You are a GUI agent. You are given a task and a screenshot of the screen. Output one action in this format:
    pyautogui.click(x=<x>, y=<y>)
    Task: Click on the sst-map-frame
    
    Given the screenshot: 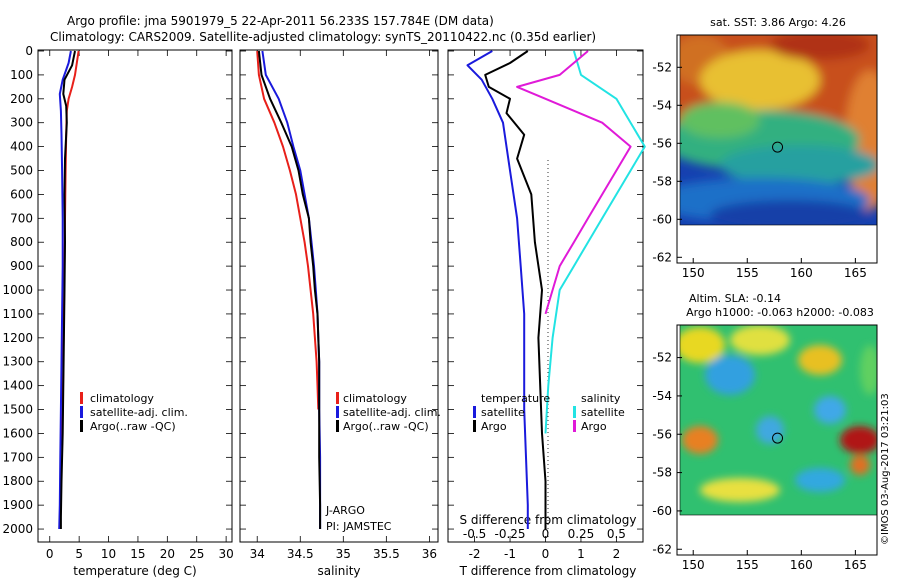 What is the action you would take?
    pyautogui.click(x=777, y=149)
    